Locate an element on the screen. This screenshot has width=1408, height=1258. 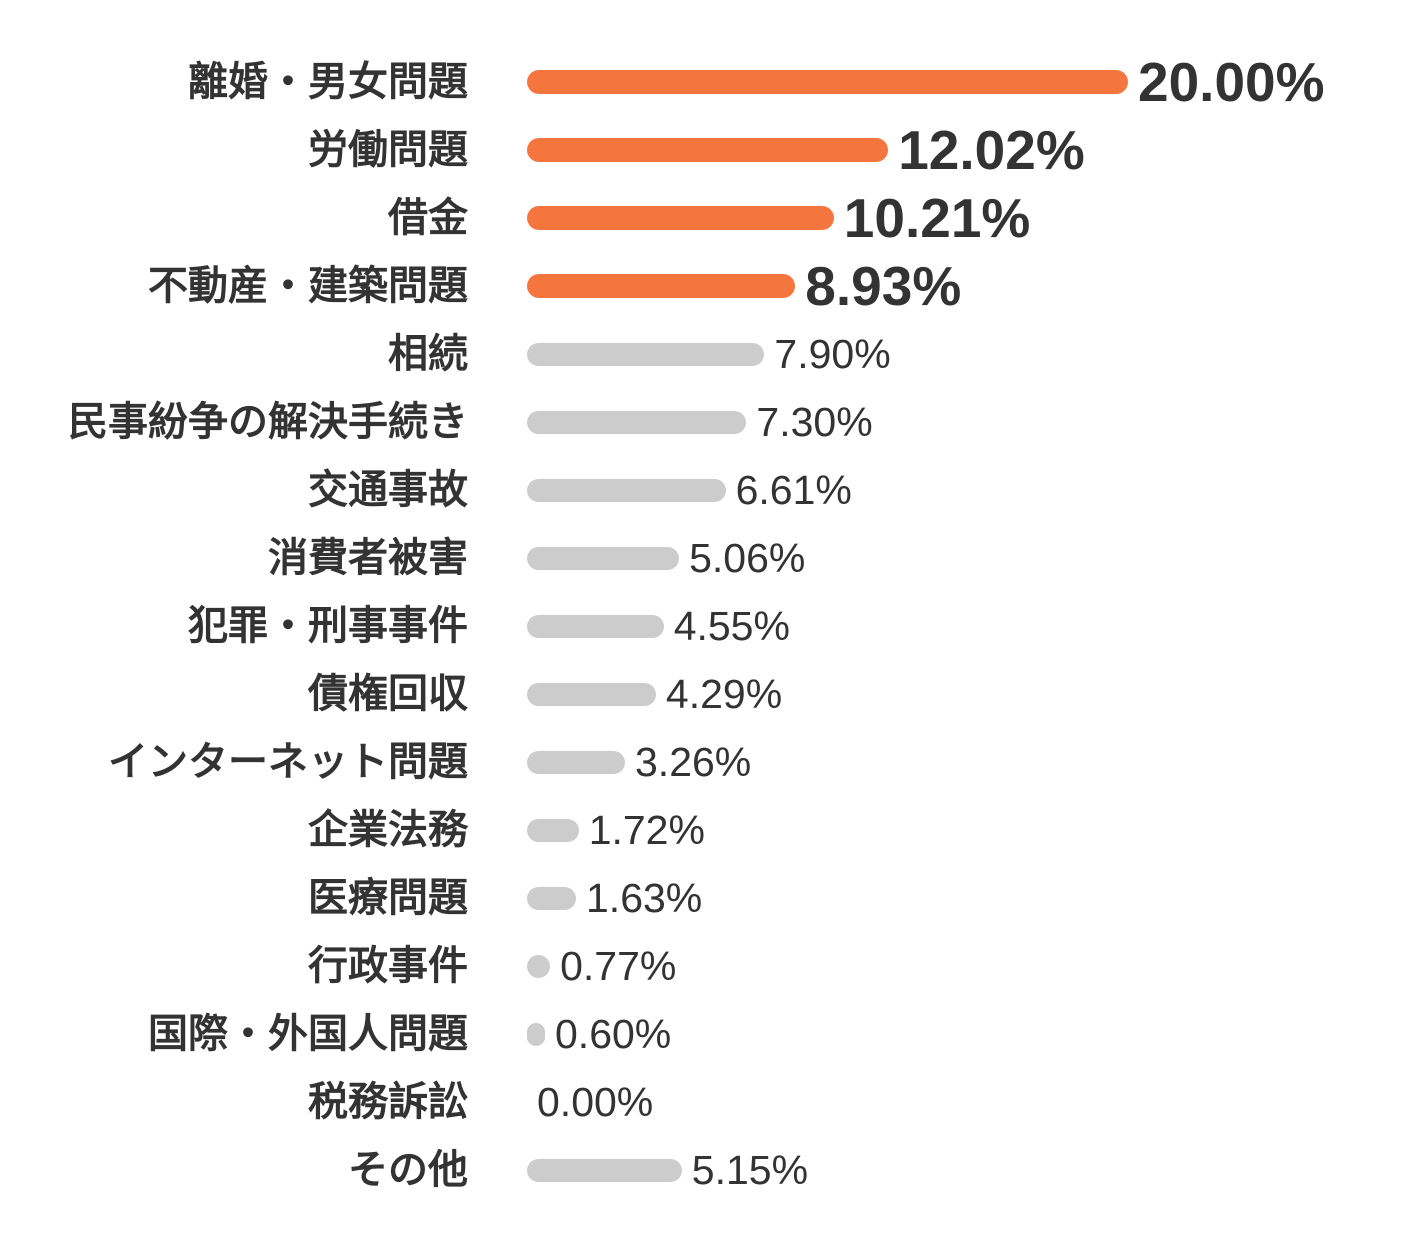
chart-row: 国際・外国人問題 0.60% is located at coordinates (704, 1034).